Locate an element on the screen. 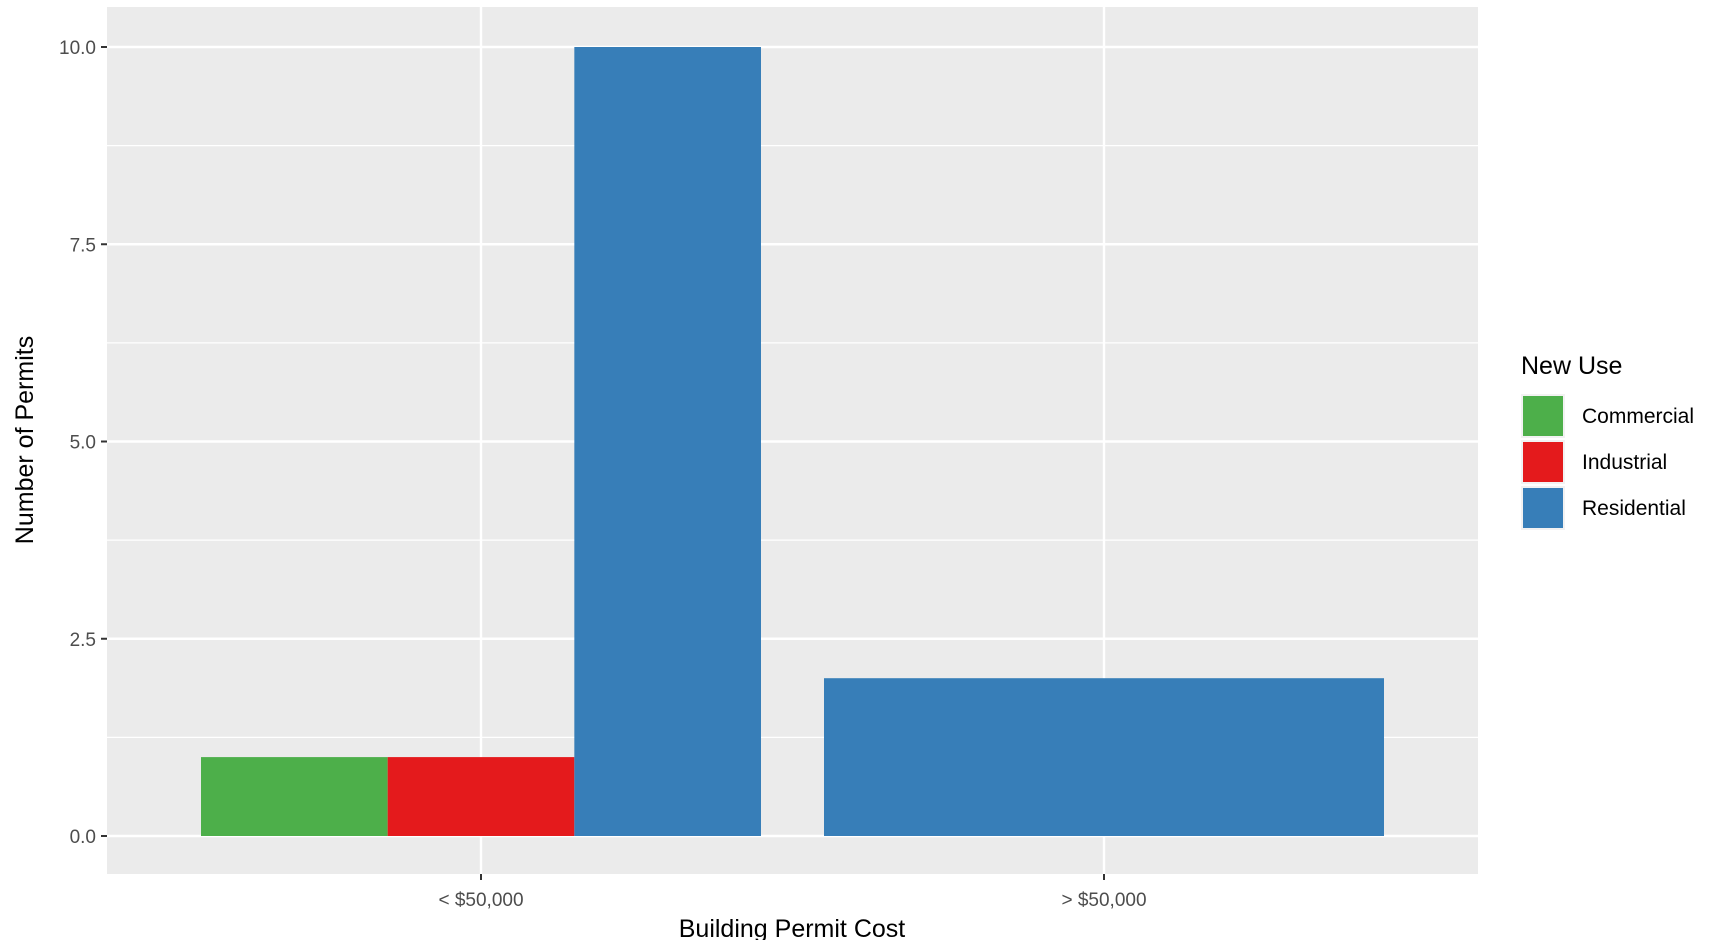  legend-swatch-commercial is located at coordinates (1543, 416).